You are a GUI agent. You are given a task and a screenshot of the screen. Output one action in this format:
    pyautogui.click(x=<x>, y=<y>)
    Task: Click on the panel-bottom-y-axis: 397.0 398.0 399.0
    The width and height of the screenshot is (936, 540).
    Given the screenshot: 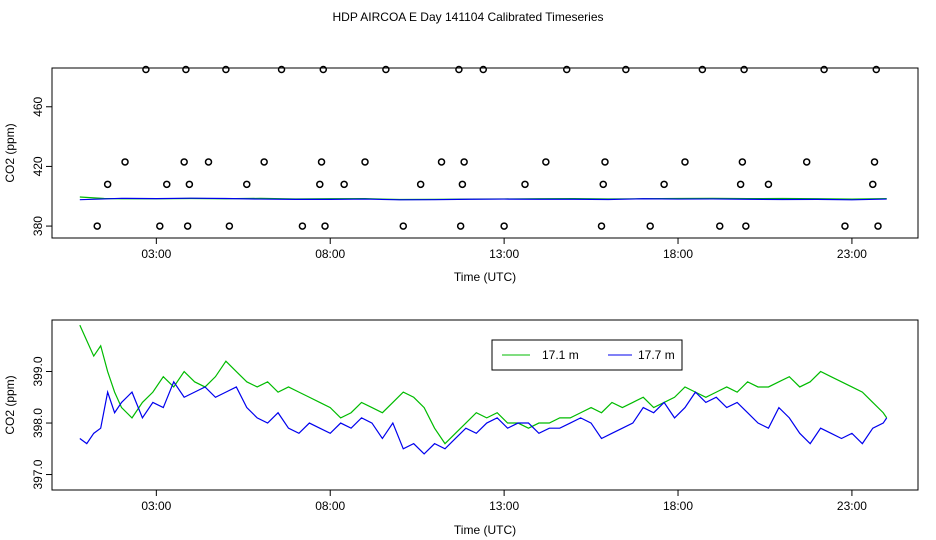 What is the action you would take?
    pyautogui.click(x=41, y=423)
    